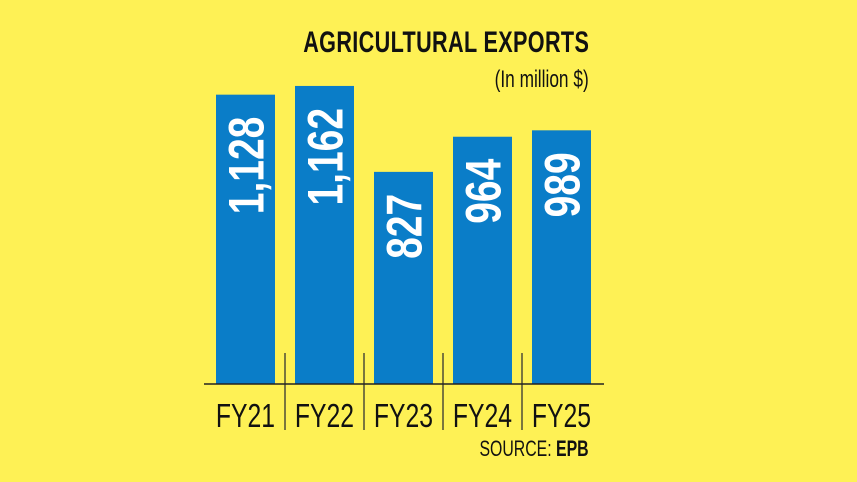 Image resolution: width=857 pixels, height=482 pixels. Describe the element at coordinates (482, 417) in the screenshot. I see `x-tick-label-fy24: FY24` at that location.